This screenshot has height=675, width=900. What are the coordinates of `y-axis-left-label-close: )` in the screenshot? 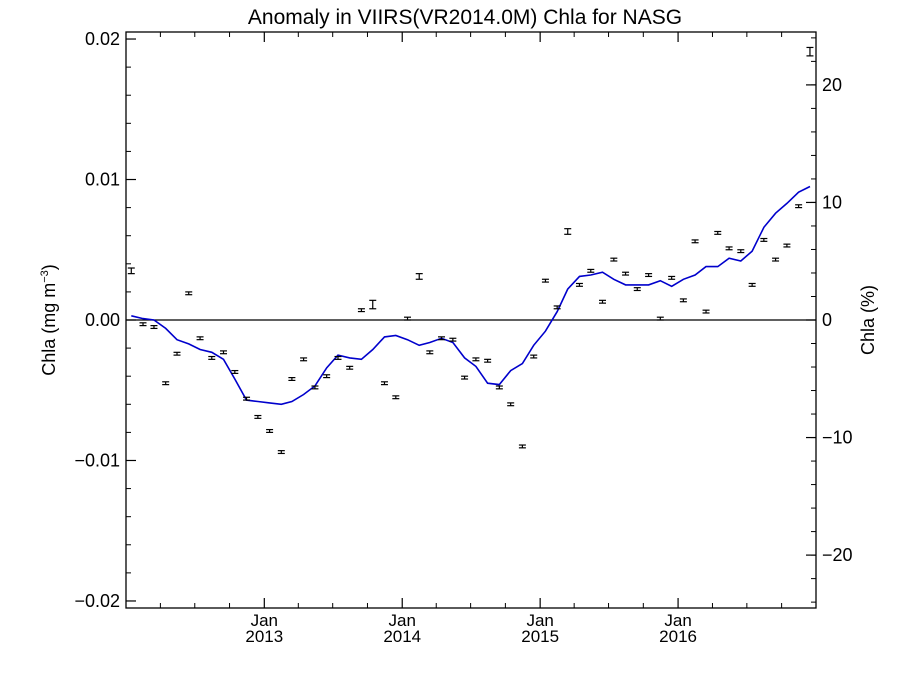 It's located at (49, 267).